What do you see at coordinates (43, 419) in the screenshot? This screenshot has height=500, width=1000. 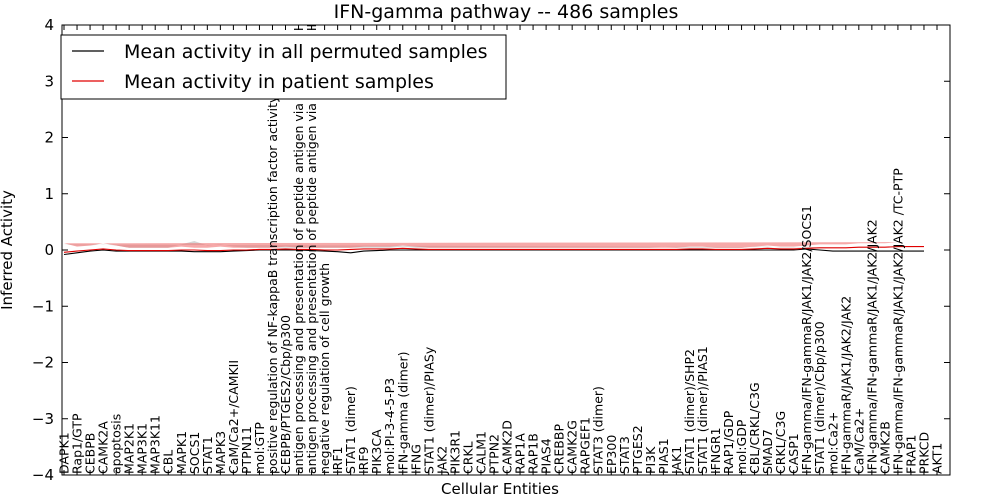 I see `y-tick-label: −3` at bounding box center [43, 419].